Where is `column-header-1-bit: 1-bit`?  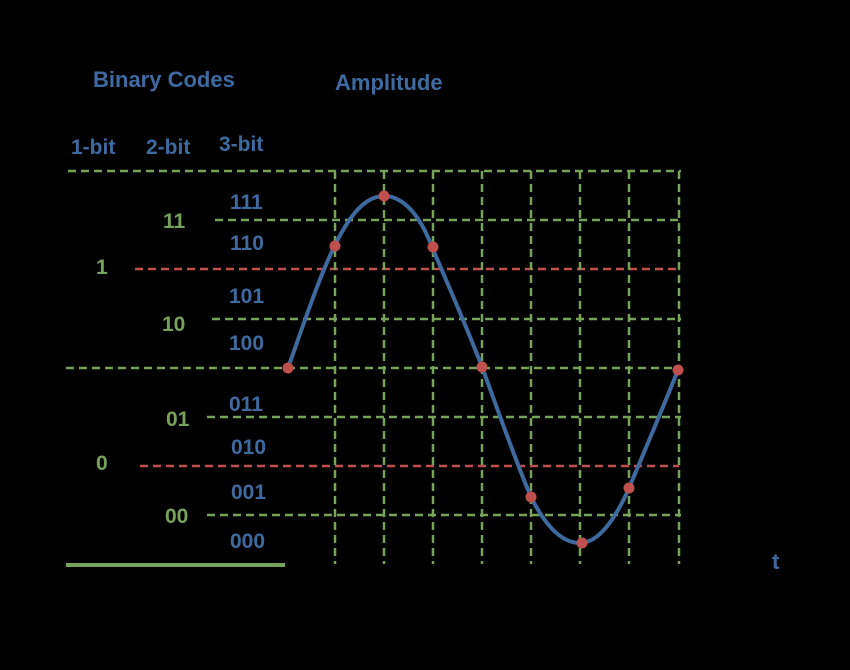 column-header-1-bit: 1-bit is located at coordinates (93, 147).